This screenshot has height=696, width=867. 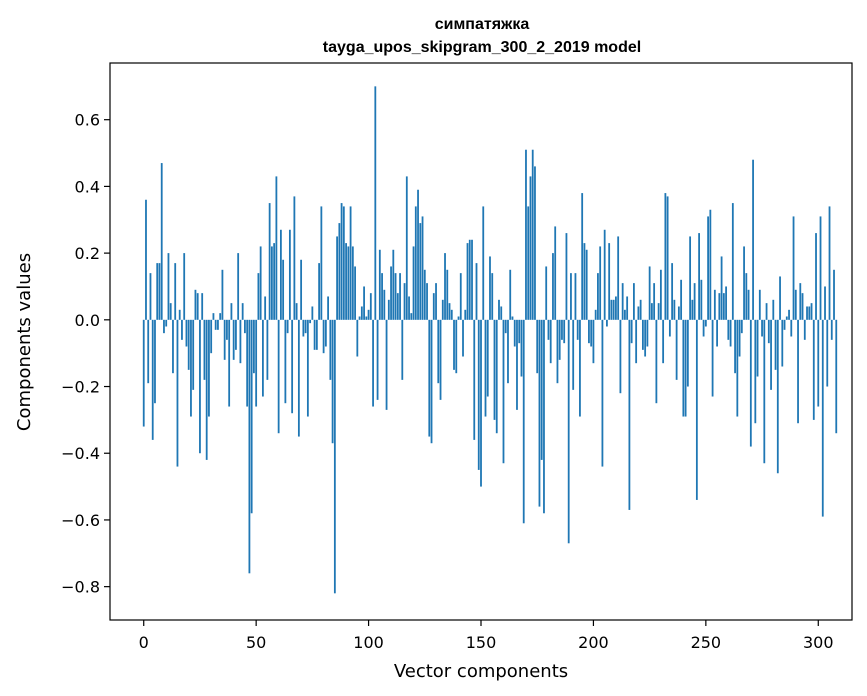 What do you see at coordinates (87, 120) in the screenshot?
I see `y-tick-label: 0.6` at bounding box center [87, 120].